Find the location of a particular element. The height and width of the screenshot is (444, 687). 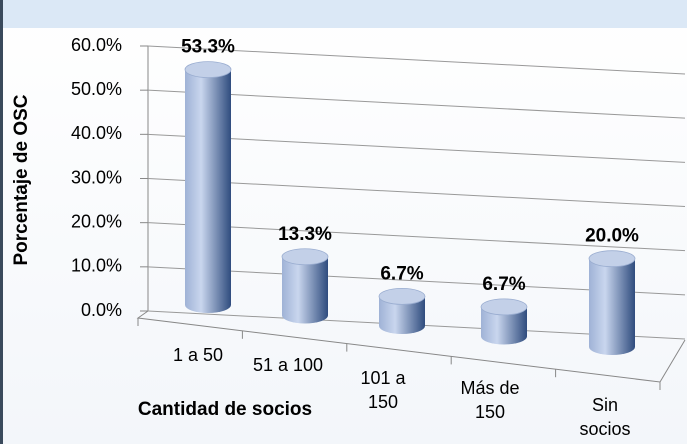

x-tick-label: Sin socios is located at coordinates (605, 417).